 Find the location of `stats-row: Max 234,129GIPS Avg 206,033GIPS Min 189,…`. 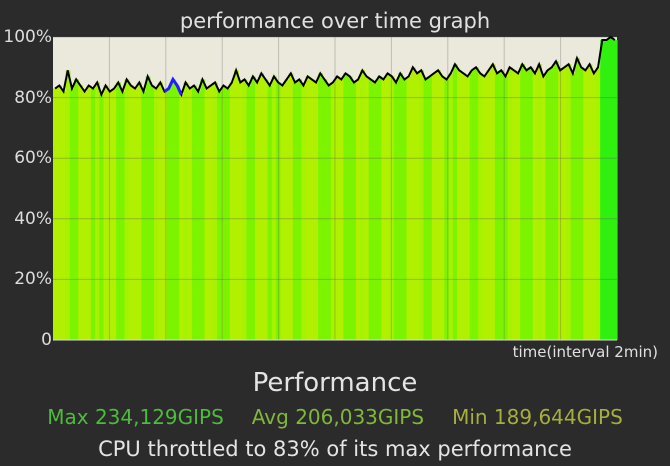

stats-row: Max 234,129GIPS Avg 206,033GIPS Min 189,… is located at coordinates (335, 417).